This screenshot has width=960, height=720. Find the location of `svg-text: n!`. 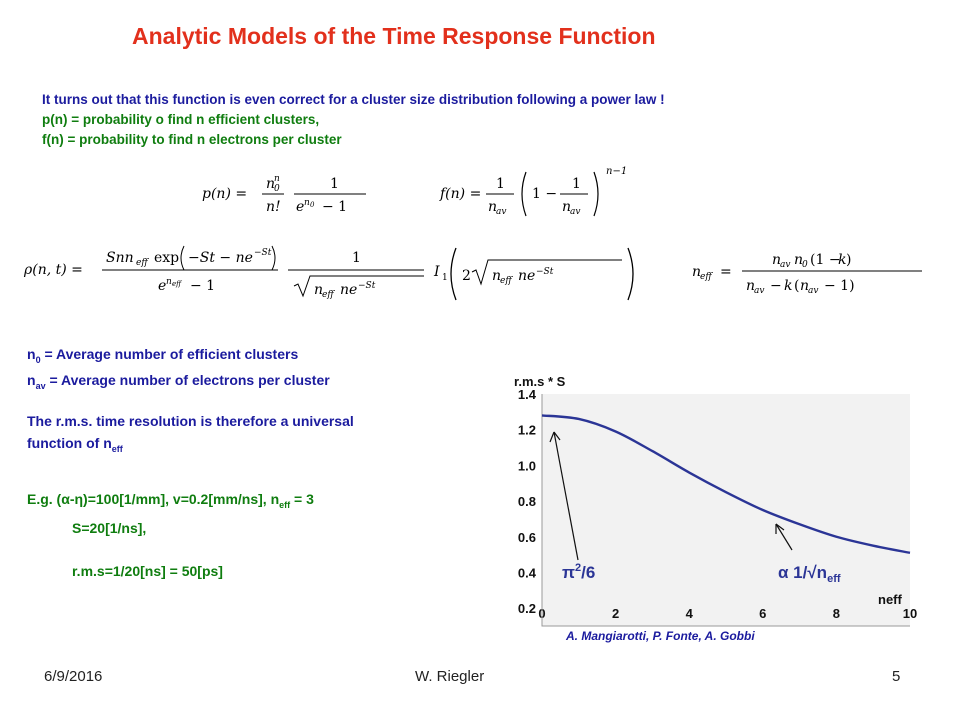

svg-text: n! is located at coordinates (273, 207).